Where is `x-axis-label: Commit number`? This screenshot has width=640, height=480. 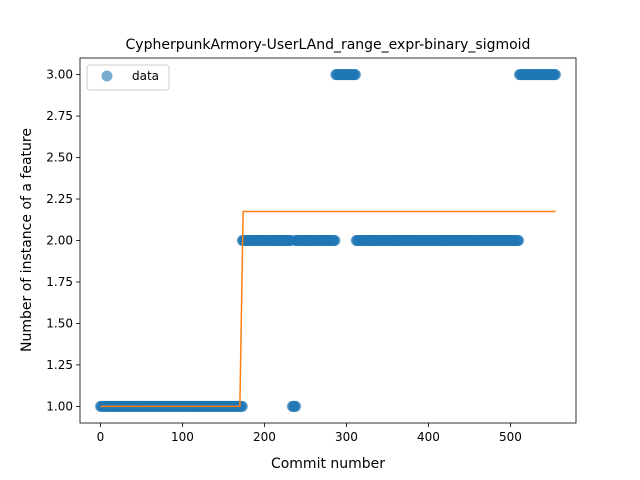 x-axis-label: Commit number is located at coordinates (328, 464).